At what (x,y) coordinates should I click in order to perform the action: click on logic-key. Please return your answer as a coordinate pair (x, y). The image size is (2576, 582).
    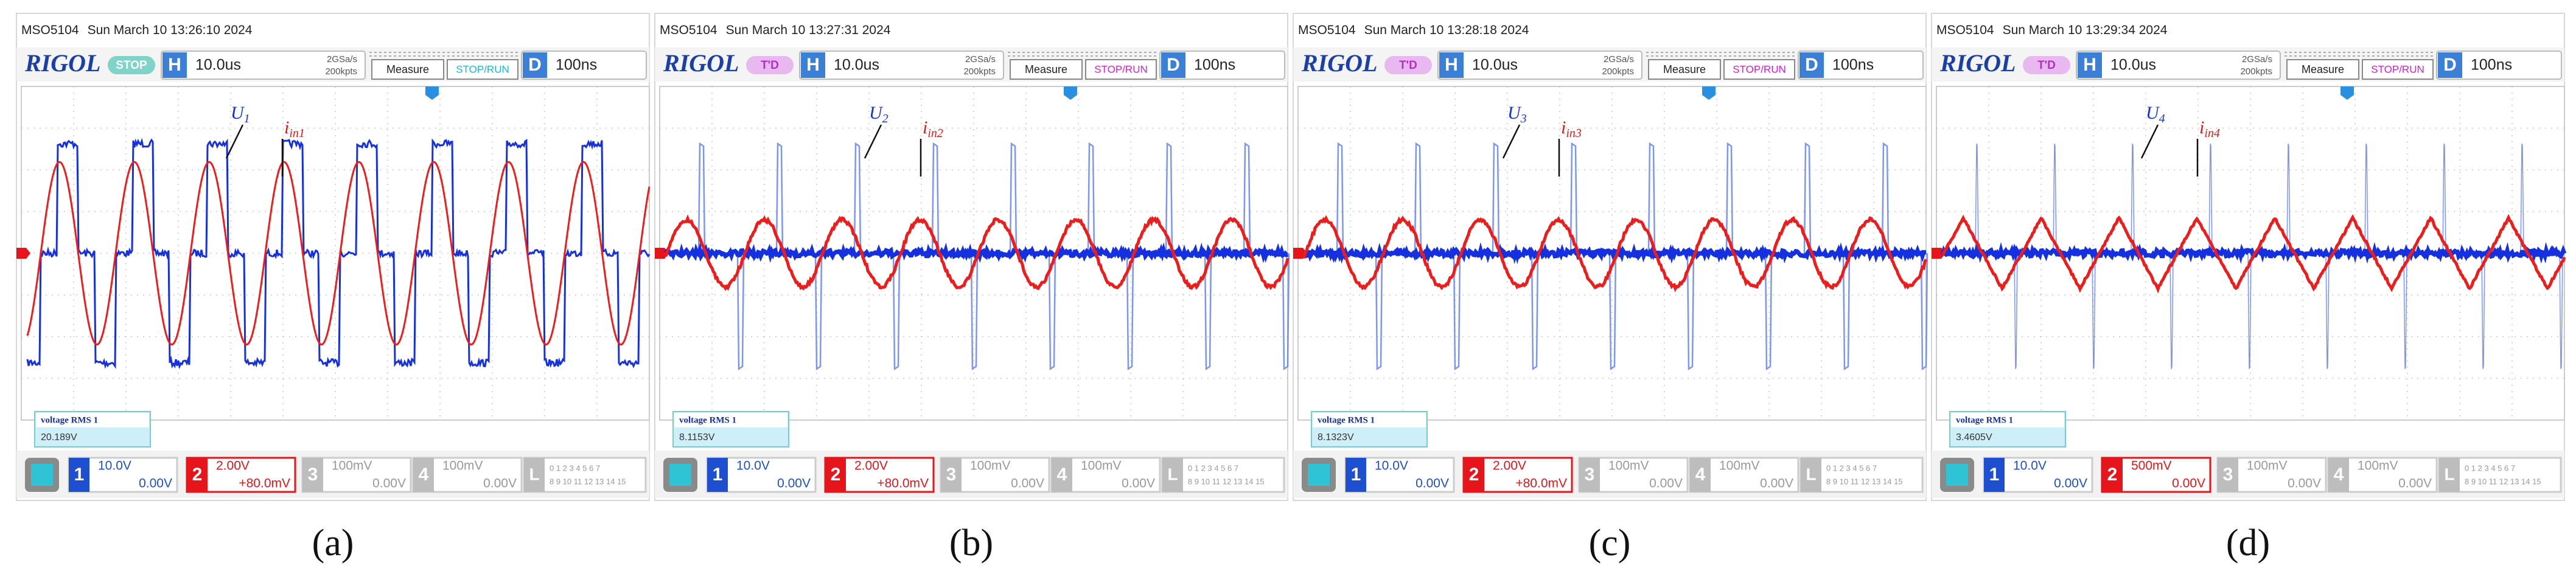
    Looking at the image, I should click on (2449, 475).